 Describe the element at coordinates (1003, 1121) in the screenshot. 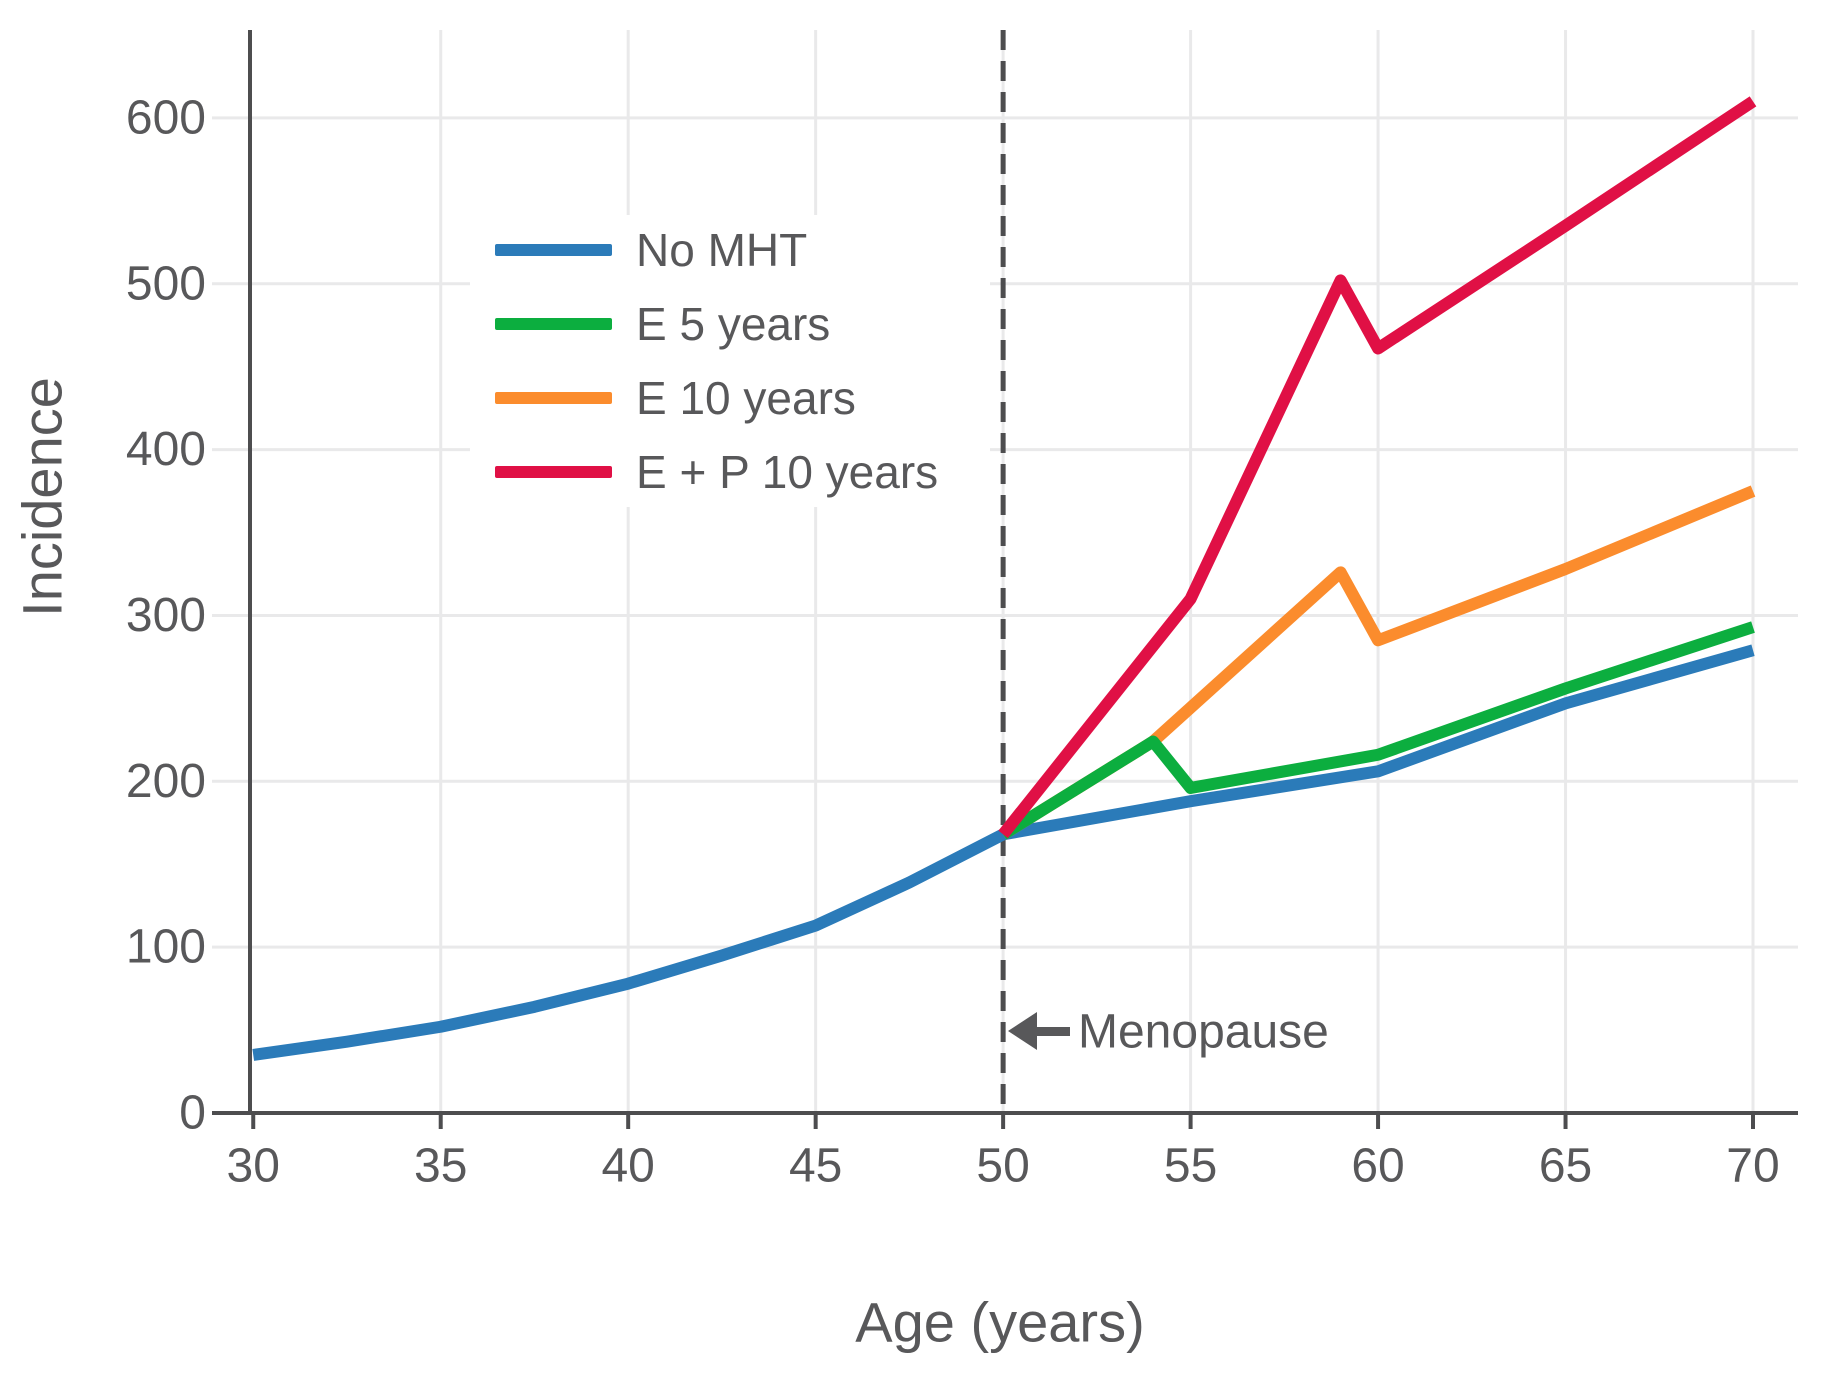

I see `x-tick-marks` at that location.